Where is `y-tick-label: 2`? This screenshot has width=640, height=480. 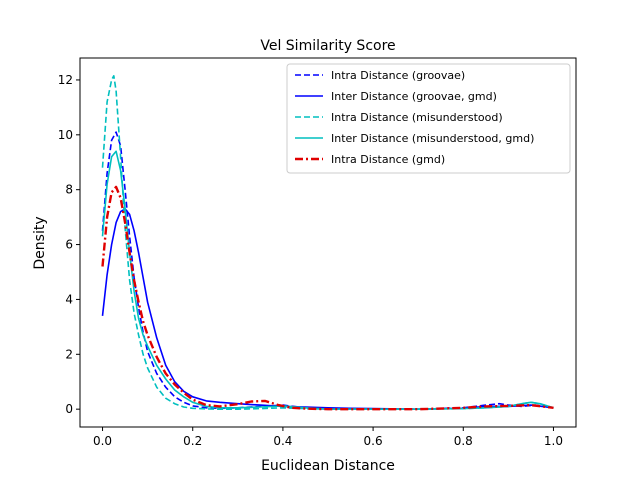 y-tick-label: 2 is located at coordinates (69, 354).